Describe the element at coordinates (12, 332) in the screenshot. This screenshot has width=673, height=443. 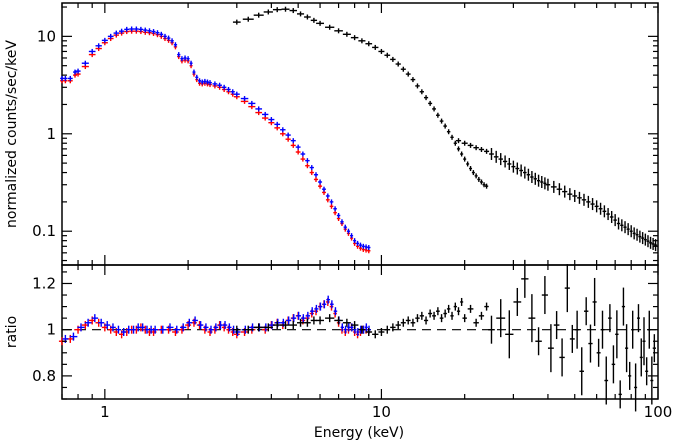
I see `ratio-y-axis-label: ratio` at that location.